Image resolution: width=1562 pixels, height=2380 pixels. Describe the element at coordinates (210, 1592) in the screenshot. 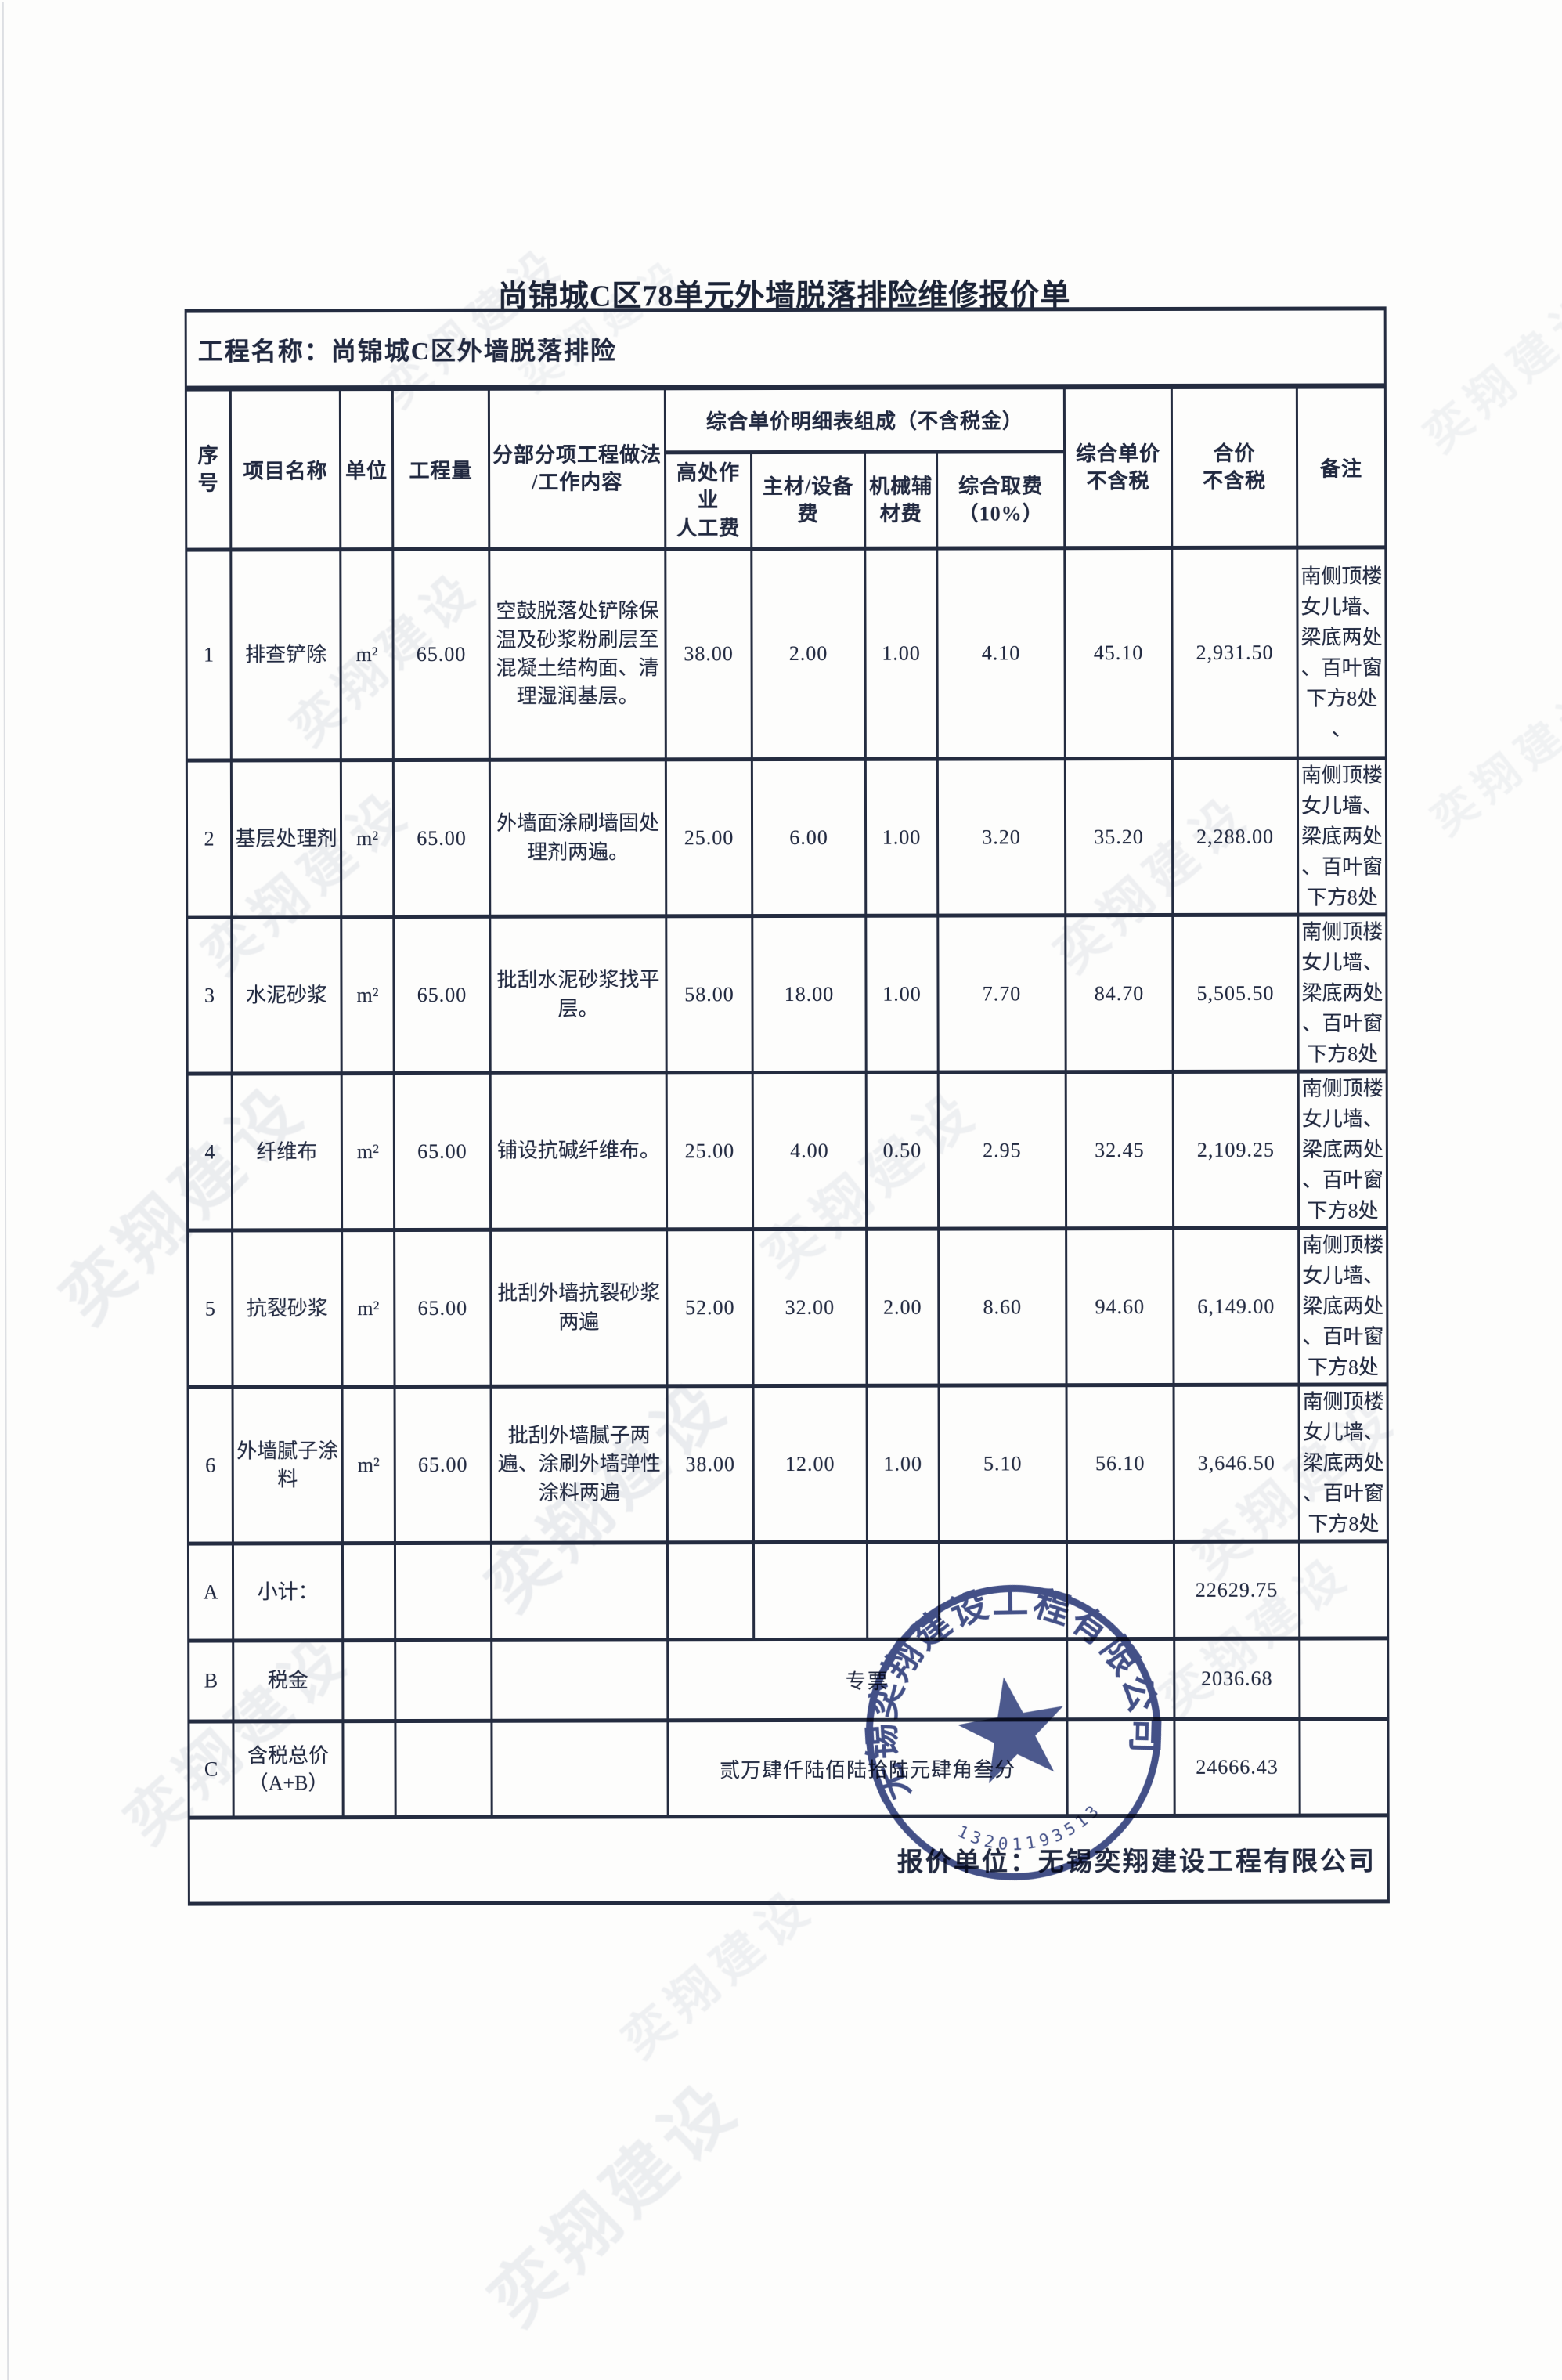

I see `serial-cell: A` at that location.